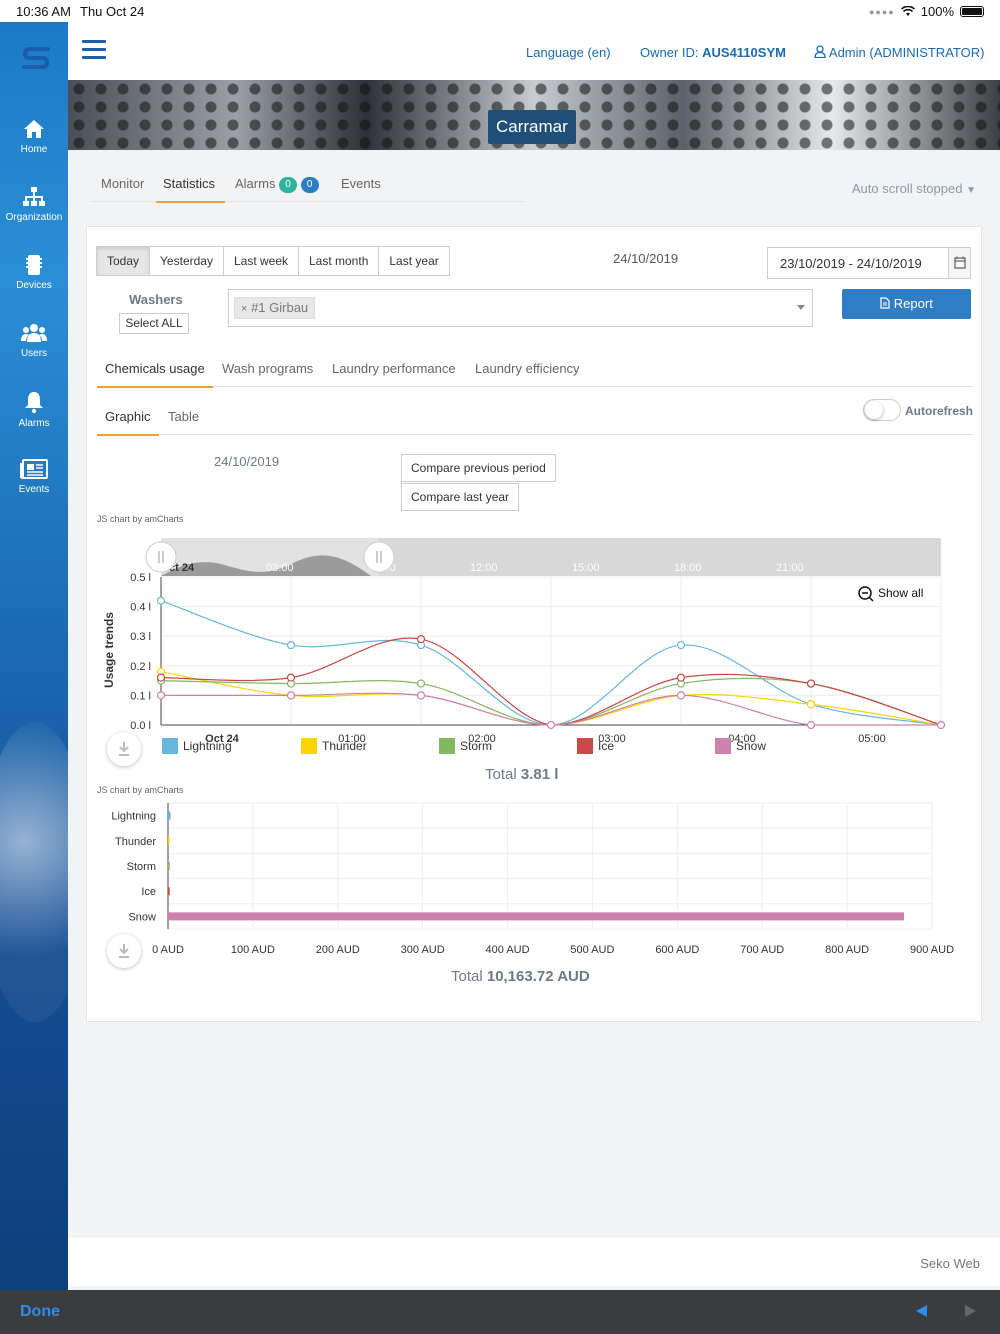 Image resolution: width=1000 pixels, height=1334 pixels. I want to click on category-label: Thunder, so click(135, 842).